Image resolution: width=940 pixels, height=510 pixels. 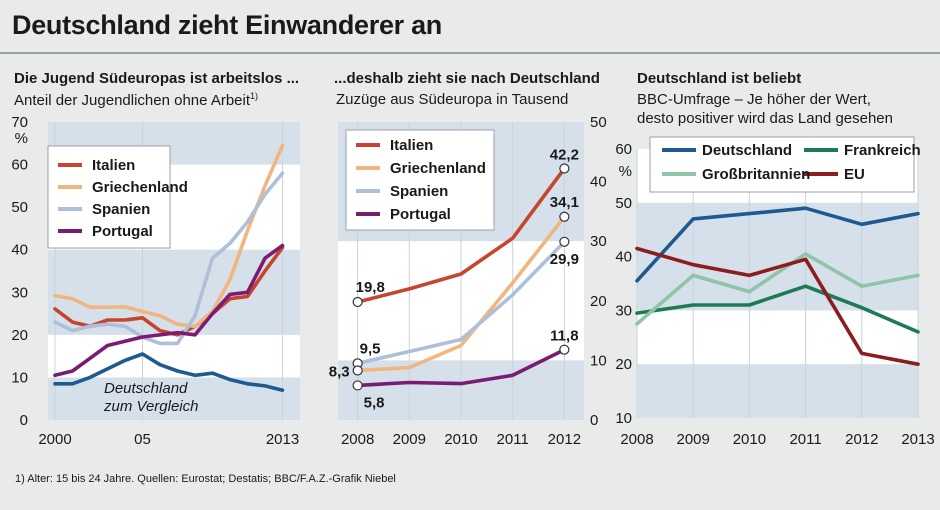 What do you see at coordinates (756, 174) in the screenshot?
I see `legend-label: Großbritannien` at bounding box center [756, 174].